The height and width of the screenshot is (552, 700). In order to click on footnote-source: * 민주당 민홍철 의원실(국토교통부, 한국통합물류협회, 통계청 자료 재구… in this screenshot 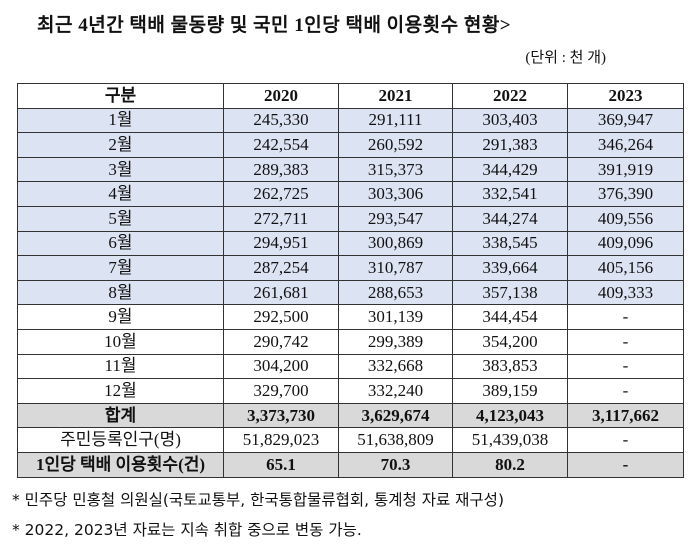, I will do `click(258, 500)`.